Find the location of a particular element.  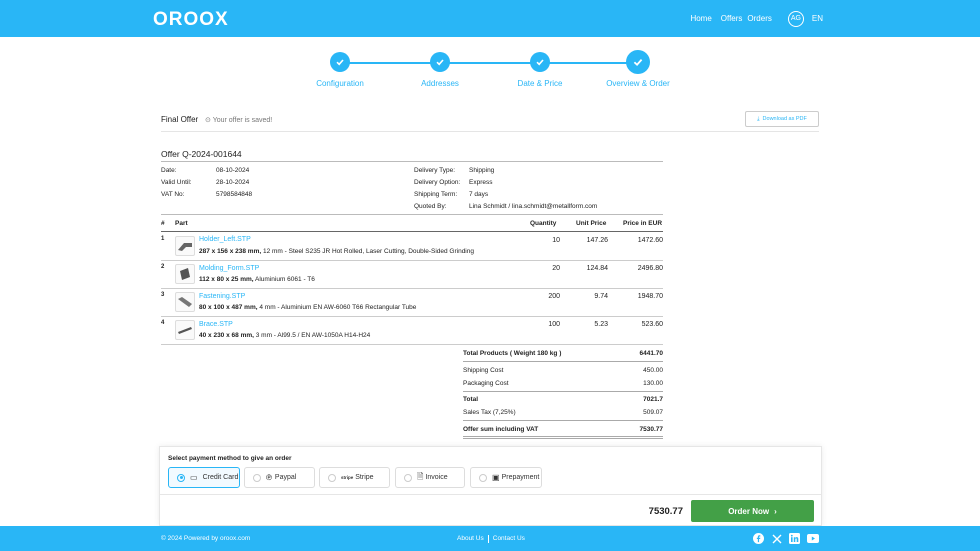

row-number: 1 is located at coordinates (163, 239).